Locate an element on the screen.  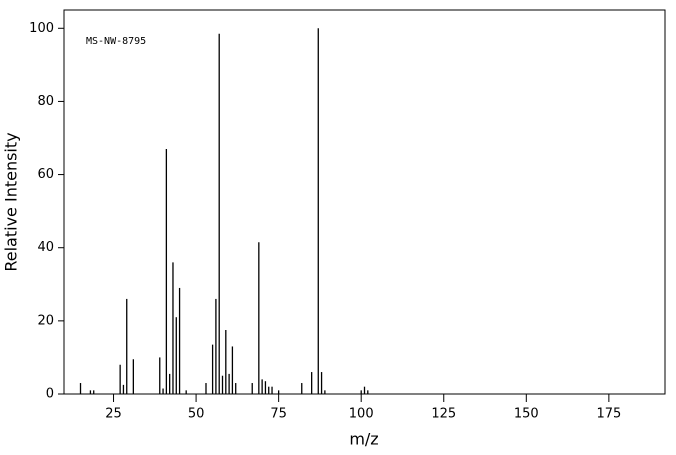
x-tick-label: 125 is located at coordinates (443, 414).